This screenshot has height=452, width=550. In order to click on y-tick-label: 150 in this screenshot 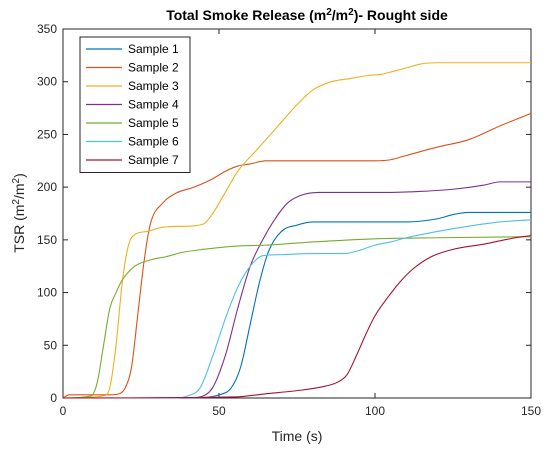, I will do `click(47, 240)`.